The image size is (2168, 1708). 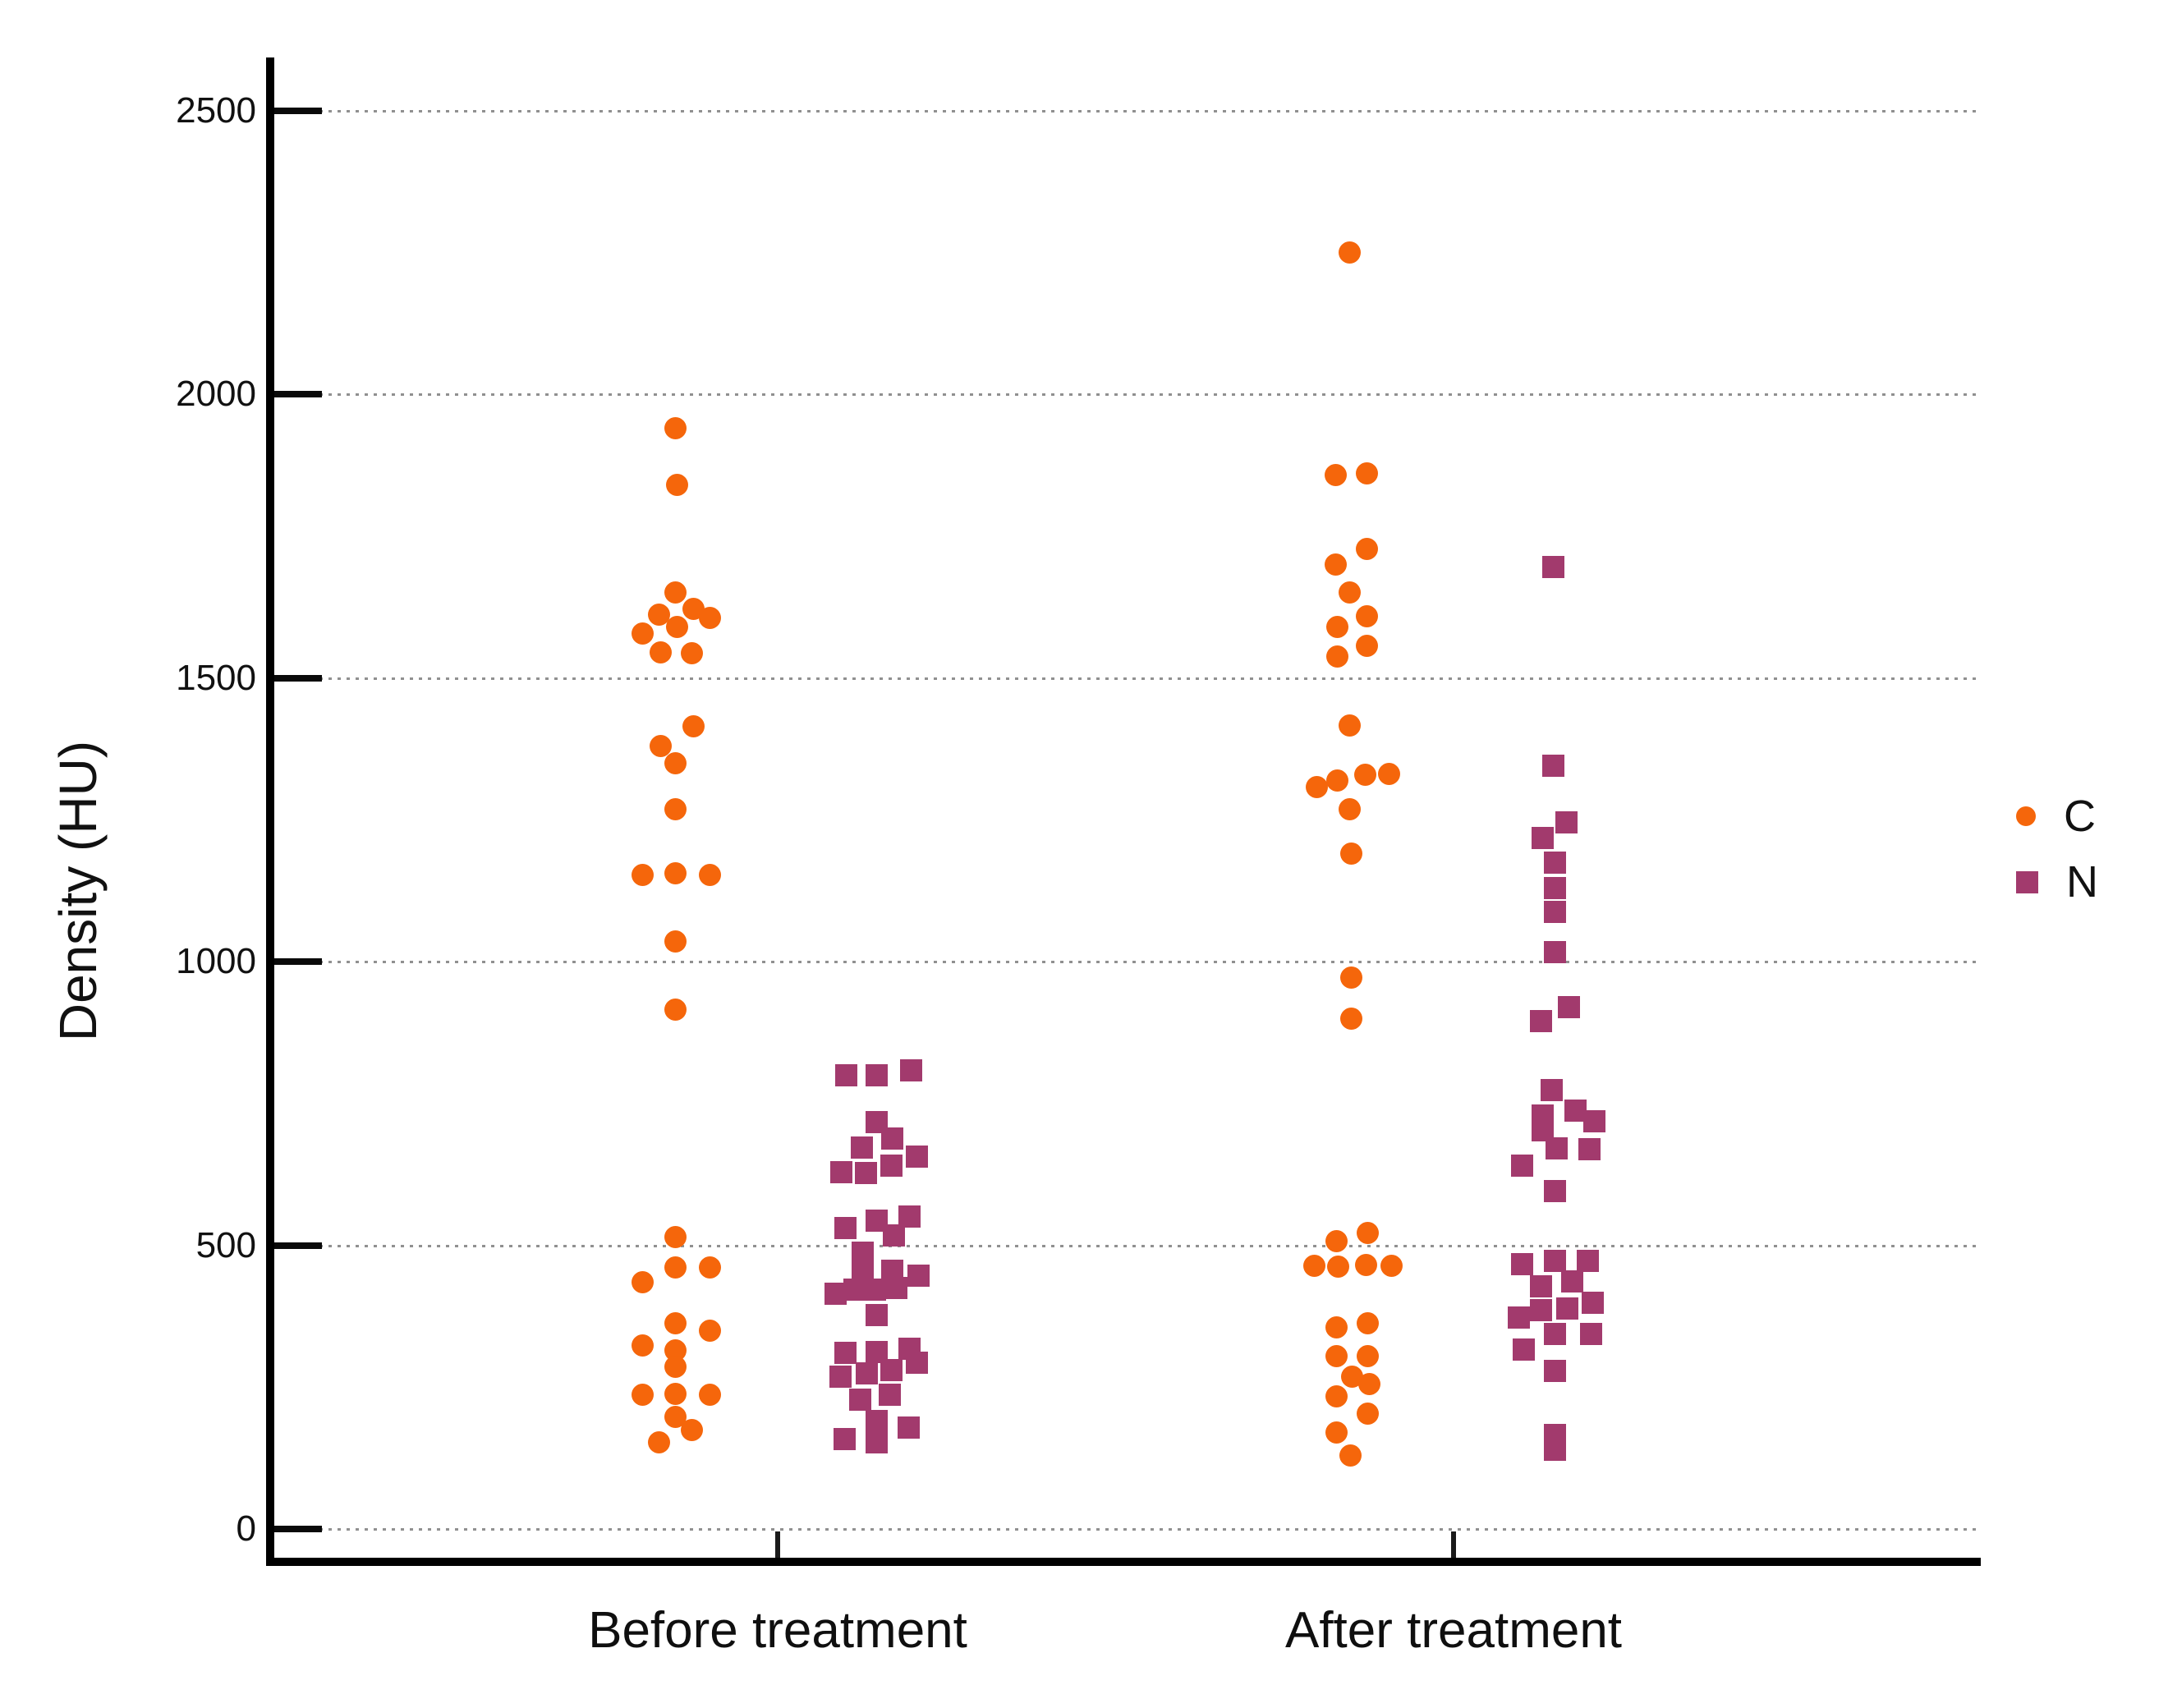 What do you see at coordinates (298, 394) in the screenshot?
I see `y-tickmark-2000` at bounding box center [298, 394].